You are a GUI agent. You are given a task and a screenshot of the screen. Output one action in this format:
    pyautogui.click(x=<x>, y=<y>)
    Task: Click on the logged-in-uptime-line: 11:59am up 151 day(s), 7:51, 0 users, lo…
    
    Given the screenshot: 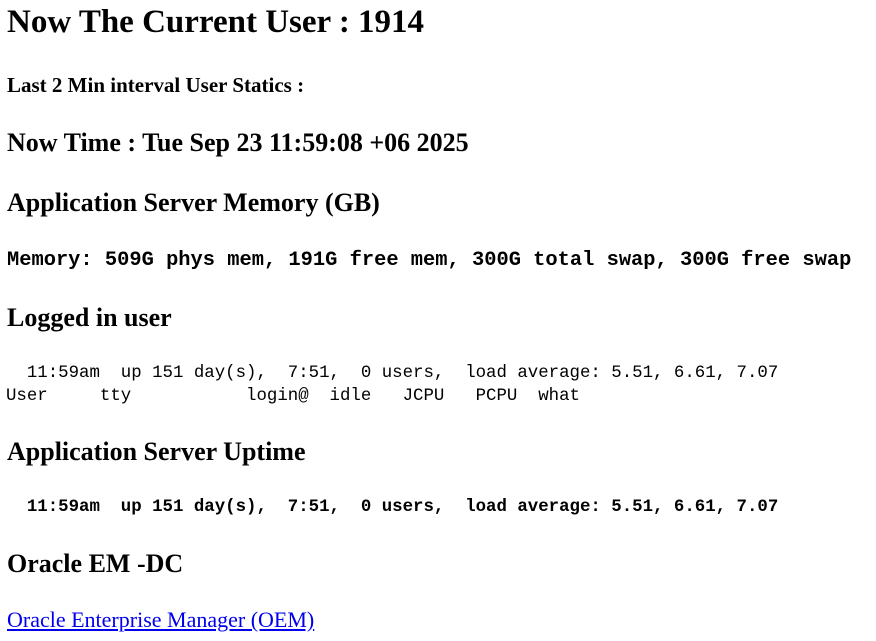 What is the action you would take?
    pyautogui.click(x=392, y=373)
    